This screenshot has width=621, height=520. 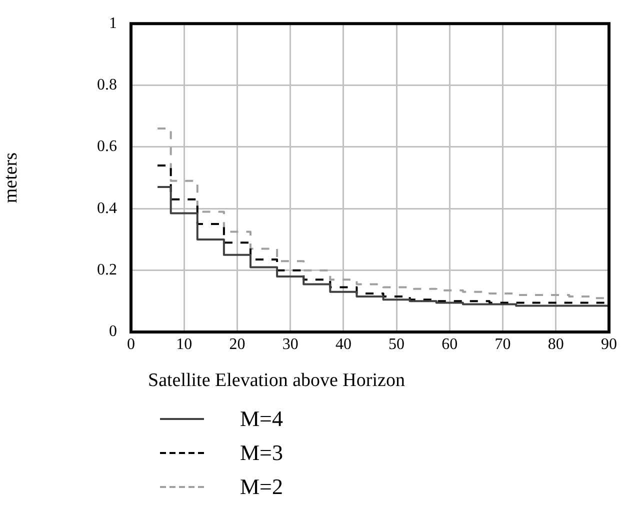 I want to click on x-tick-label: 80, so click(x=556, y=344).